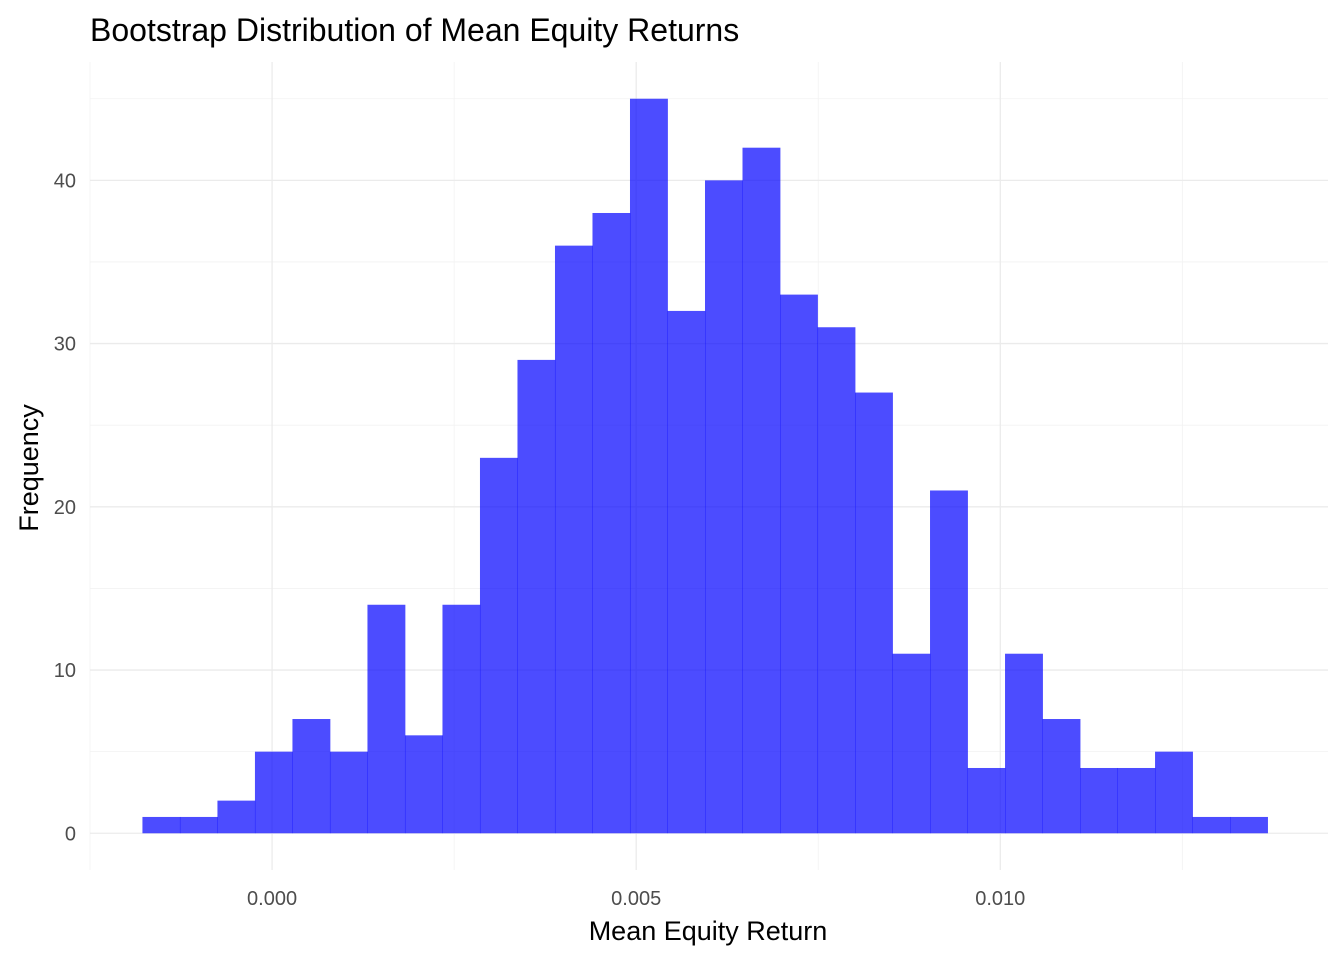  Describe the element at coordinates (65, 181) in the screenshot. I see `y-tick-label: 40` at that location.